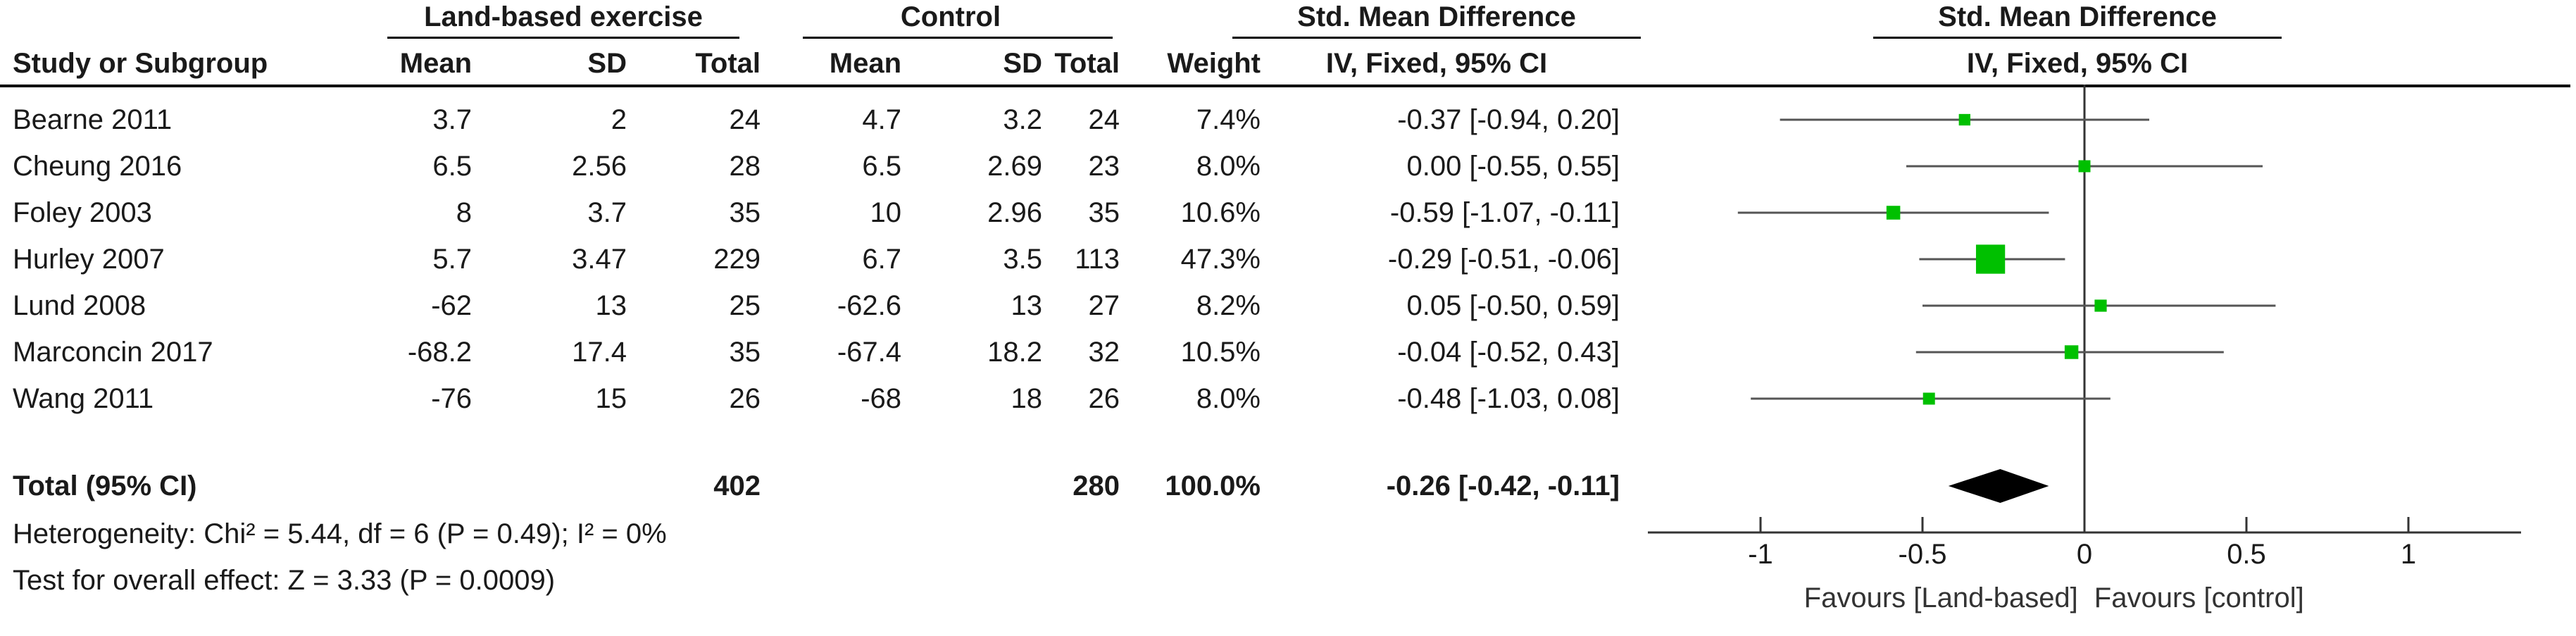 The height and width of the screenshot is (636, 2576). What do you see at coordinates (1941, 597) in the screenshot?
I see `favours-left-label: Favours [Land-based]` at bounding box center [1941, 597].